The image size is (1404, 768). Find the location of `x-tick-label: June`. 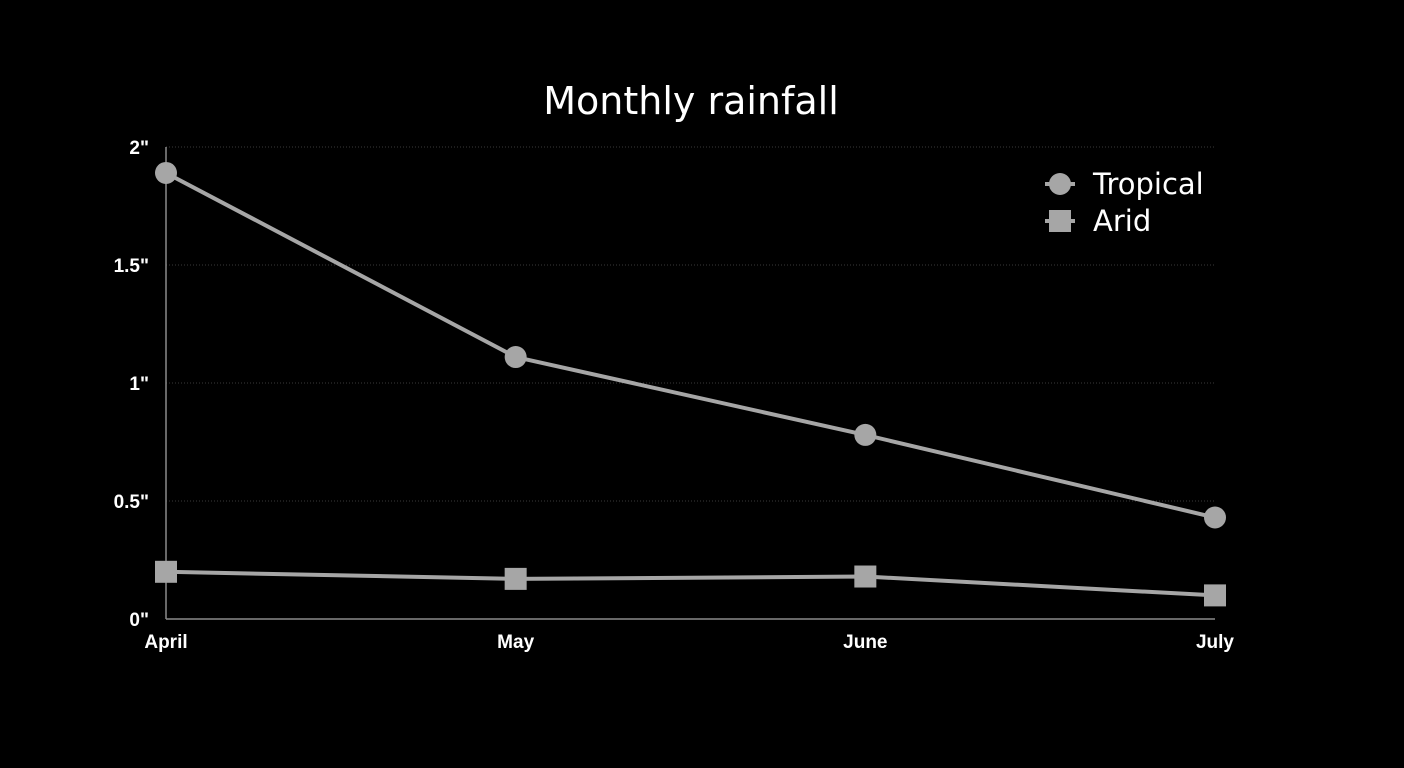

x-tick-label: June is located at coordinates (865, 642).